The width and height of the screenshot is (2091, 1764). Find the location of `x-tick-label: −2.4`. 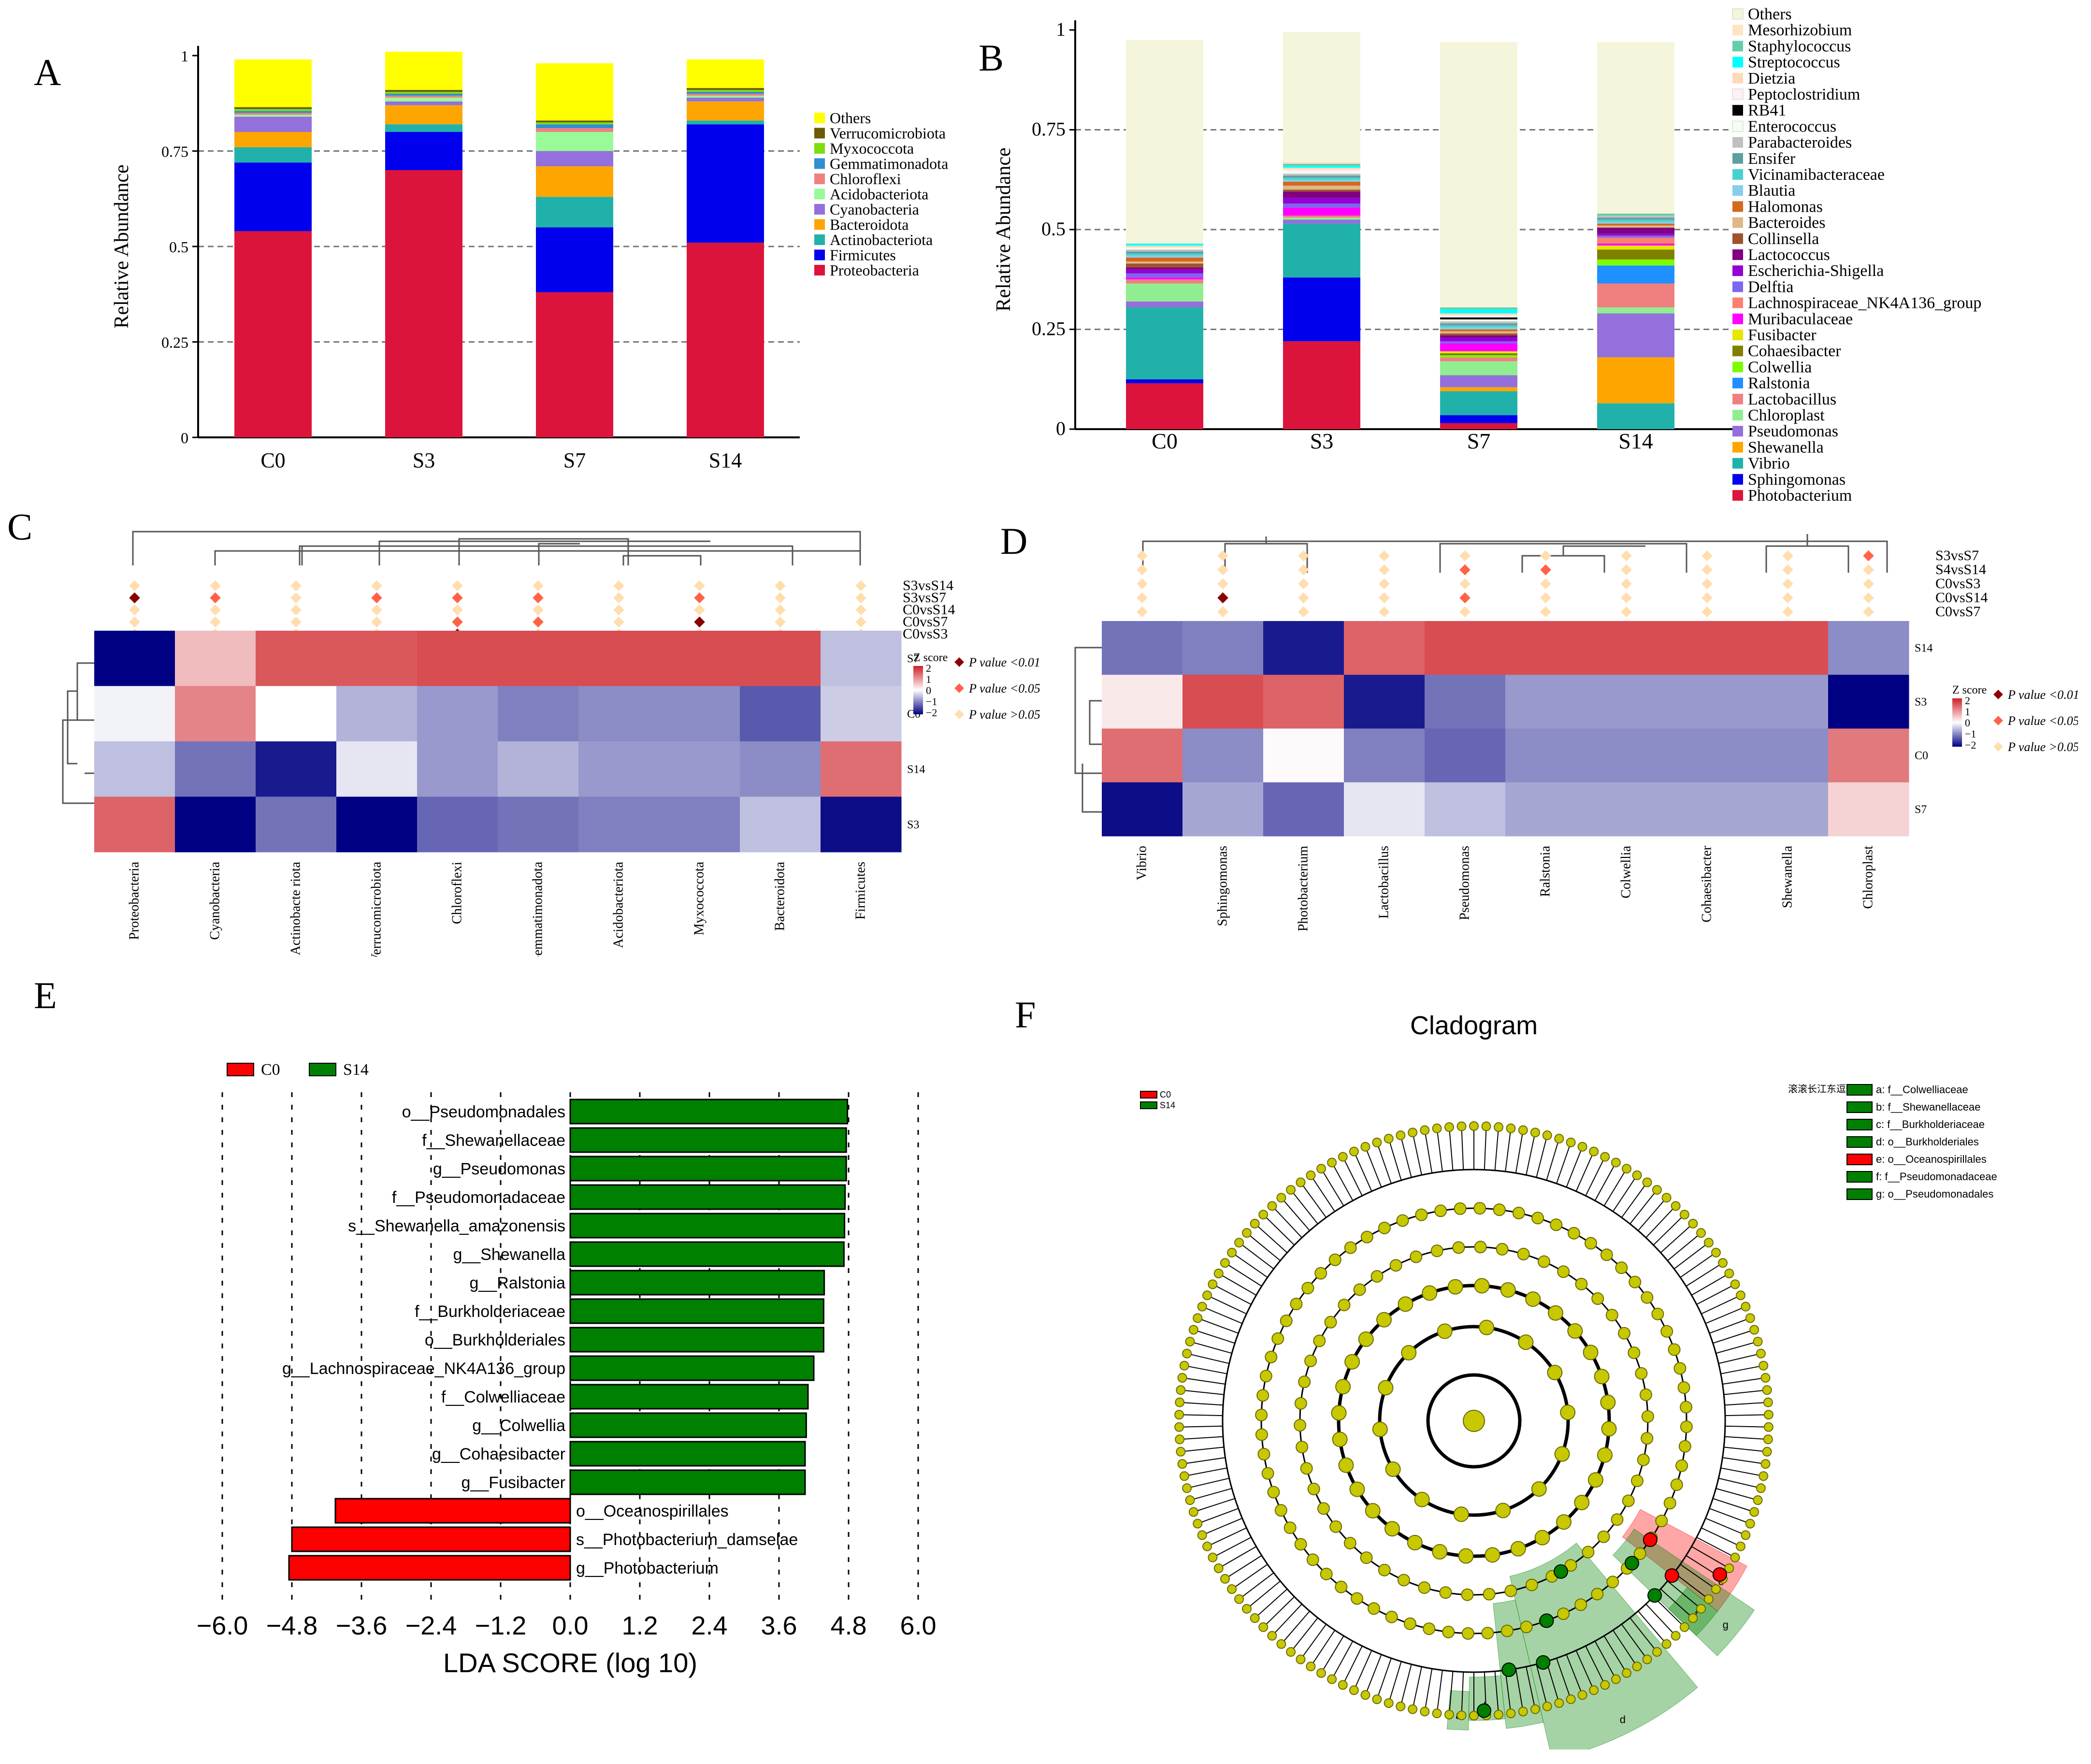

x-tick-label: −2.4 is located at coordinates (431, 1625).